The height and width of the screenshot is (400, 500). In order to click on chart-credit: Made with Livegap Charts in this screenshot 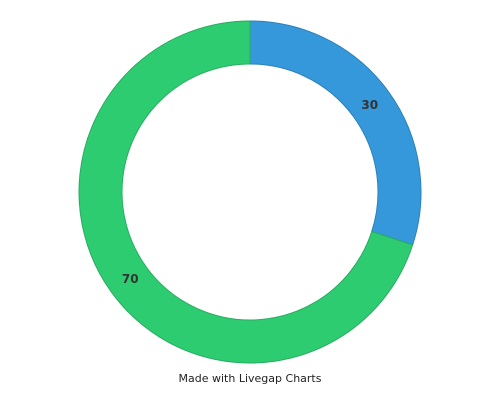, I will do `click(250, 378)`.